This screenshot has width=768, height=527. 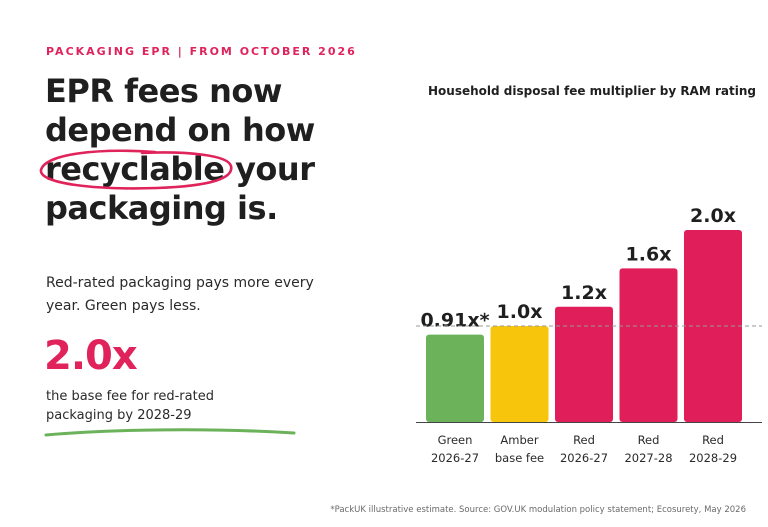 I want to click on bar-value-label-2: 1.2x, so click(x=584, y=293).